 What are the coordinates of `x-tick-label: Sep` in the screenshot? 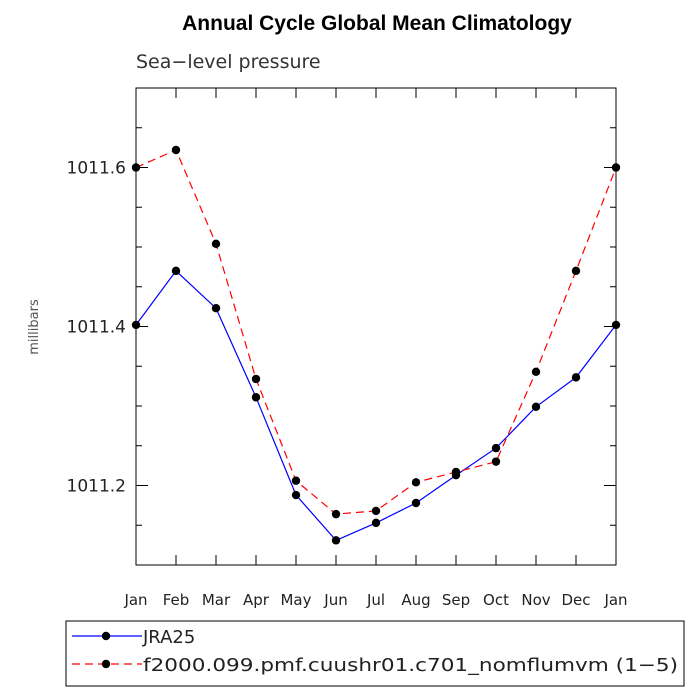 It's located at (456, 600).